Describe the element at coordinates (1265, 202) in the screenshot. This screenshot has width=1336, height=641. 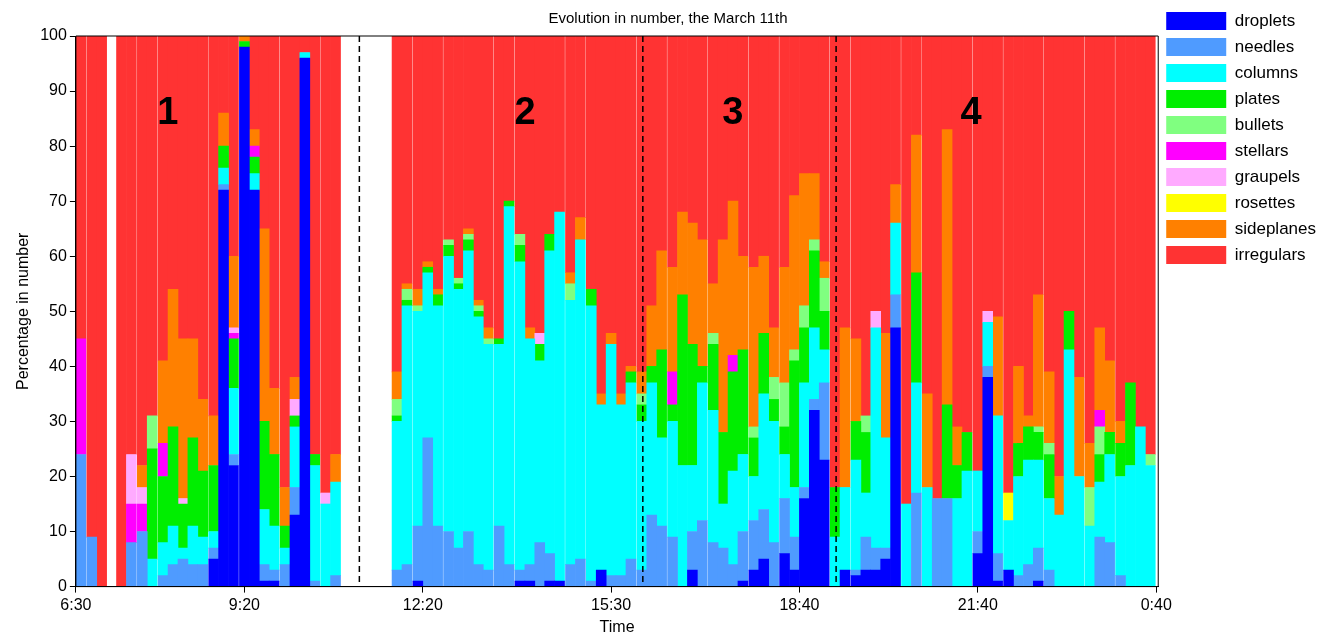
I see `legend-label: rosettes` at that location.